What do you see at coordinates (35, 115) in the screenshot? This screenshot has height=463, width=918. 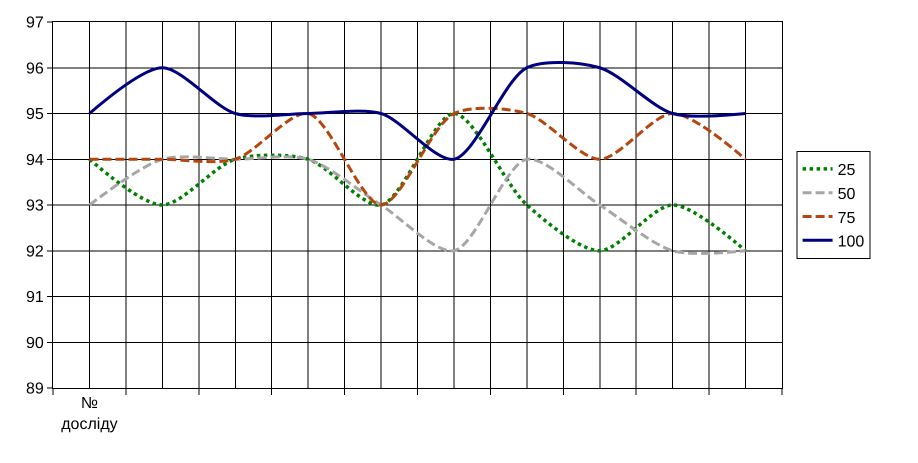 I see `y-tick-label: 95` at bounding box center [35, 115].